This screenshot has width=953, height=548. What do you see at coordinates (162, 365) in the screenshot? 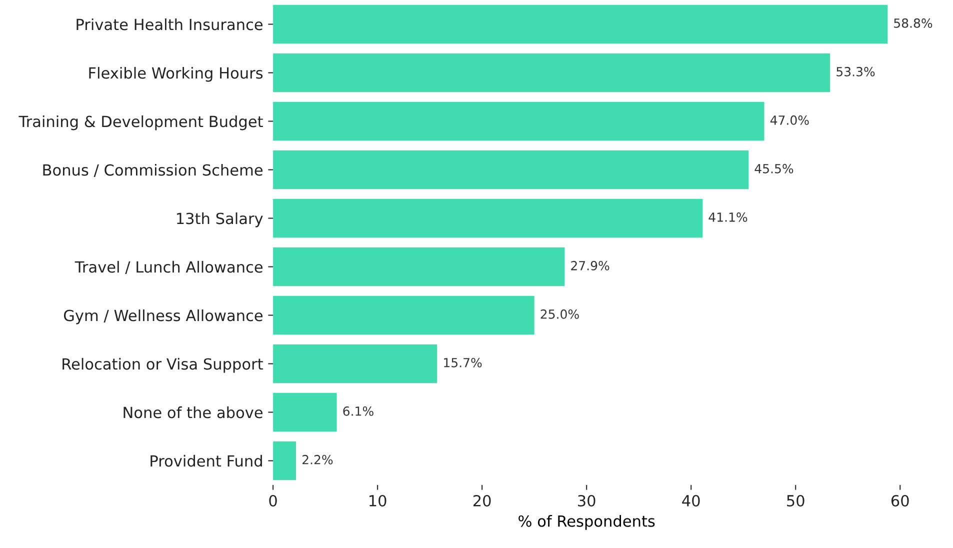
I see `y-tick-label: Relocation or Visa Support` at bounding box center [162, 365].